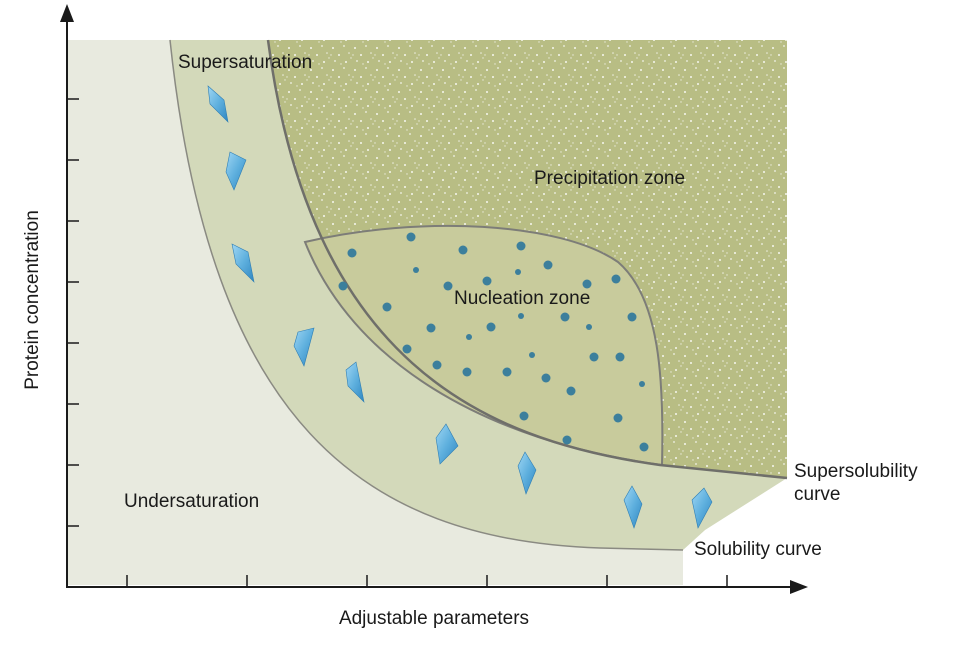  What do you see at coordinates (522, 298) in the screenshot?
I see `nucleation-zone-label: Nucleation zone` at bounding box center [522, 298].